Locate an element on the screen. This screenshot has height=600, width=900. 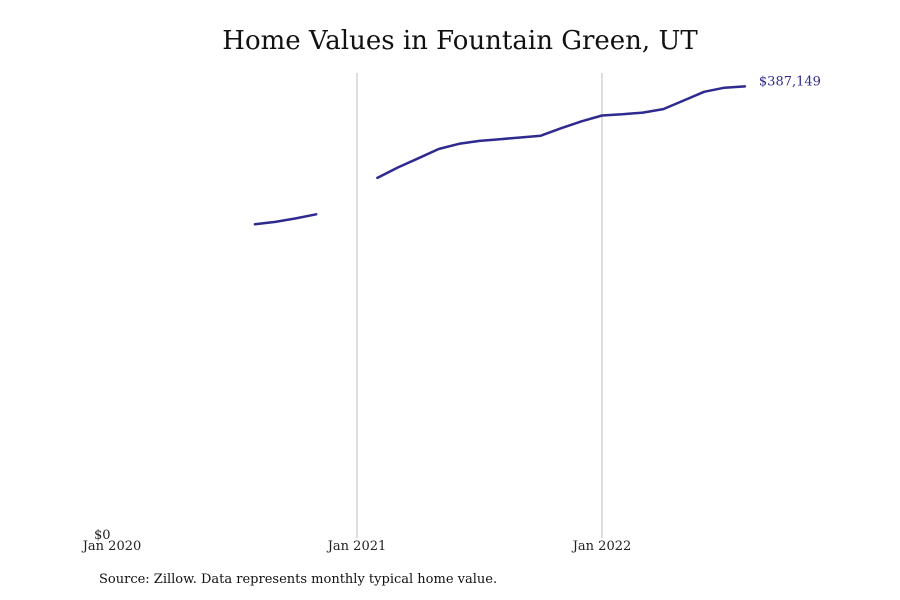
x-tick-label: Jan 2022 is located at coordinates (601, 546).